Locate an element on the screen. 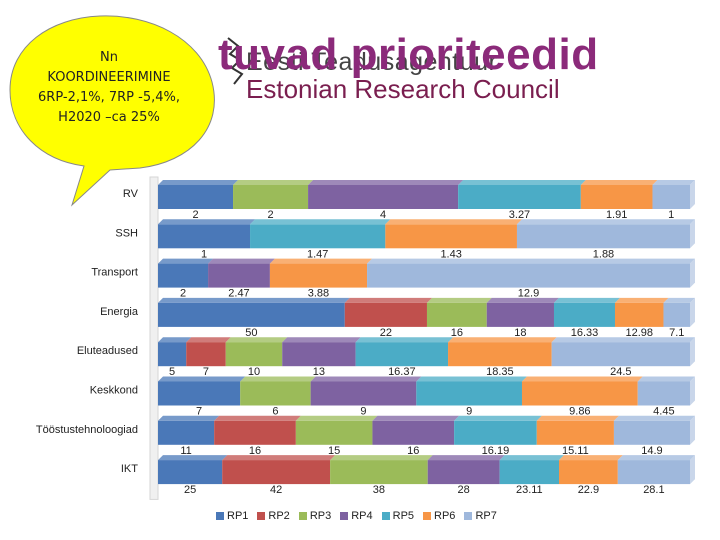 The image size is (720, 540). data-label: 25 is located at coordinates (190, 490).